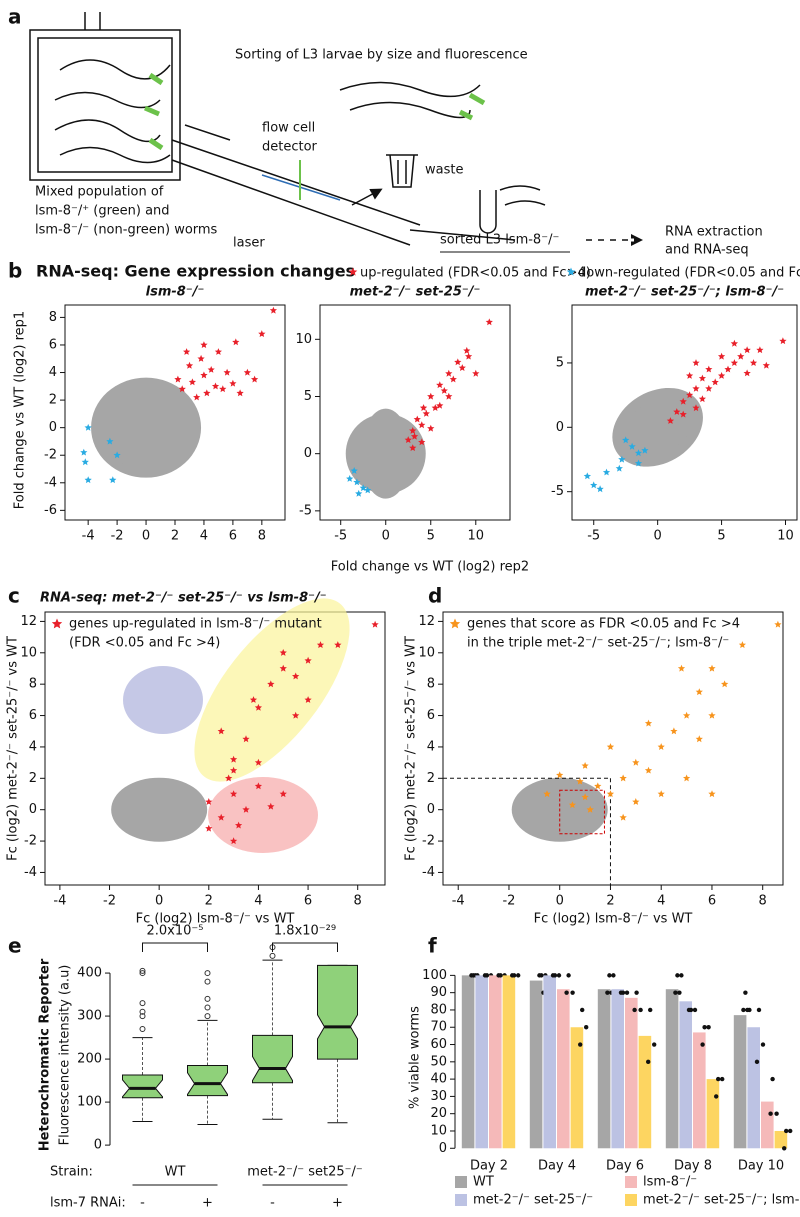  What do you see at coordinates (65, 1055) in the screenshot?
I see `y-axis-label: Fluorescence intensity (a.u)` at bounding box center [65, 1055].